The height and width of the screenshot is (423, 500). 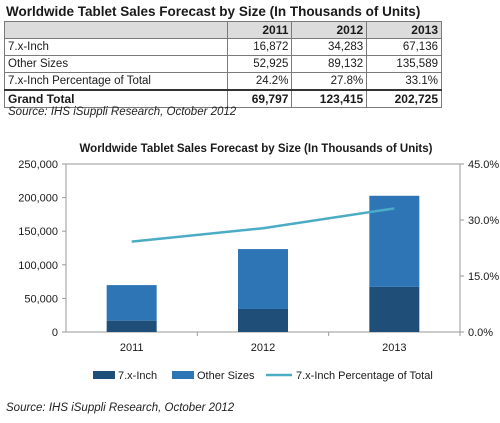 I want to click on table-total-row: Grand Total 69,797 123,415 202,725, so click(x=223, y=98).